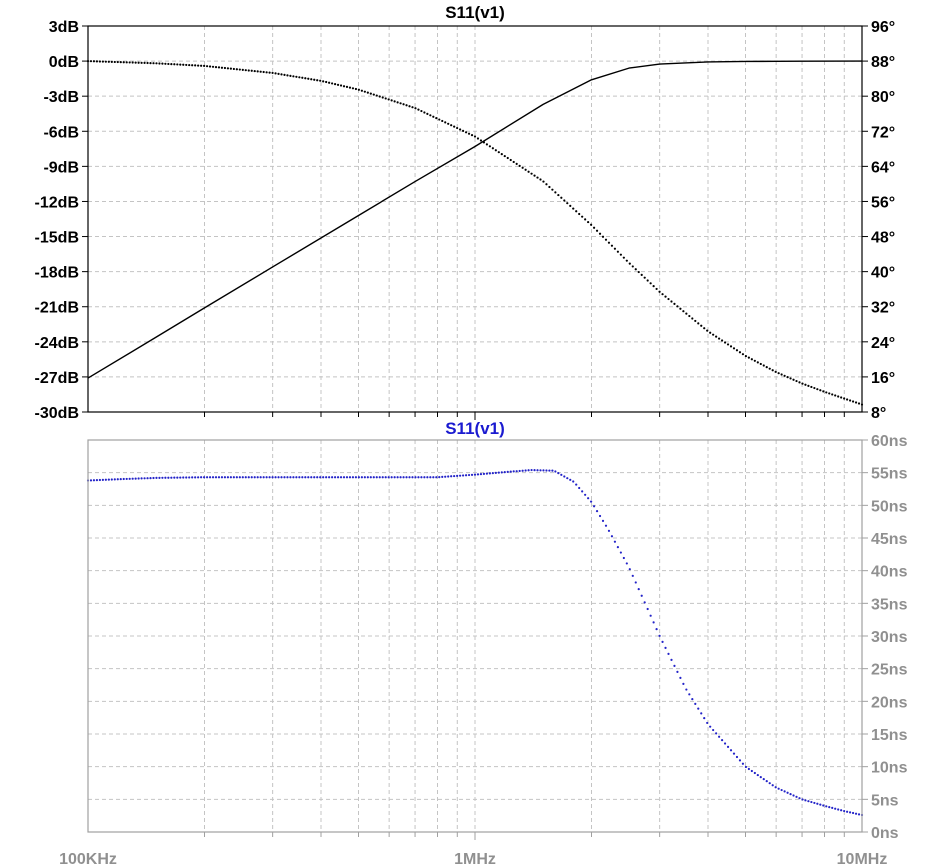 The height and width of the screenshot is (868, 933). What do you see at coordinates (475, 428) in the screenshot?
I see `lower-chart-title: S11(v1)` at bounding box center [475, 428].